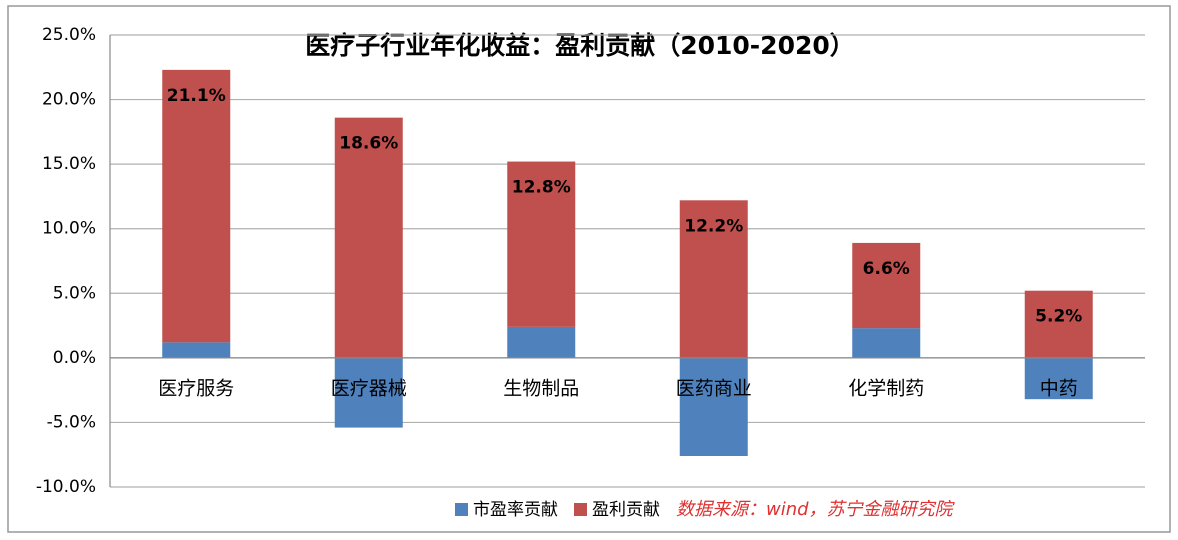  I want to click on x-tick-label: 生物制品, so click(541, 388).